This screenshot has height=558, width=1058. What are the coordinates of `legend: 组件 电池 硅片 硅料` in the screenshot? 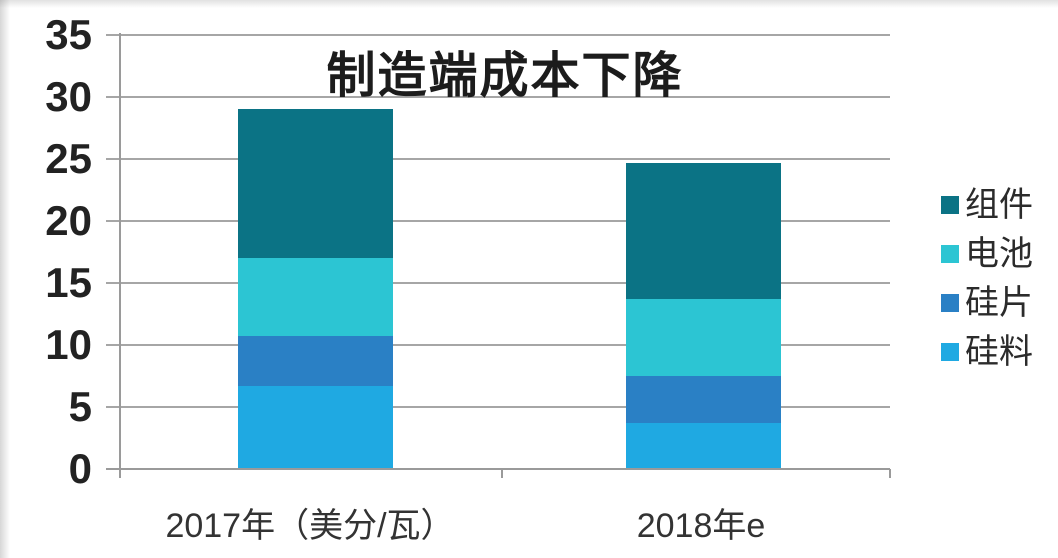 It's located at (987, 289).